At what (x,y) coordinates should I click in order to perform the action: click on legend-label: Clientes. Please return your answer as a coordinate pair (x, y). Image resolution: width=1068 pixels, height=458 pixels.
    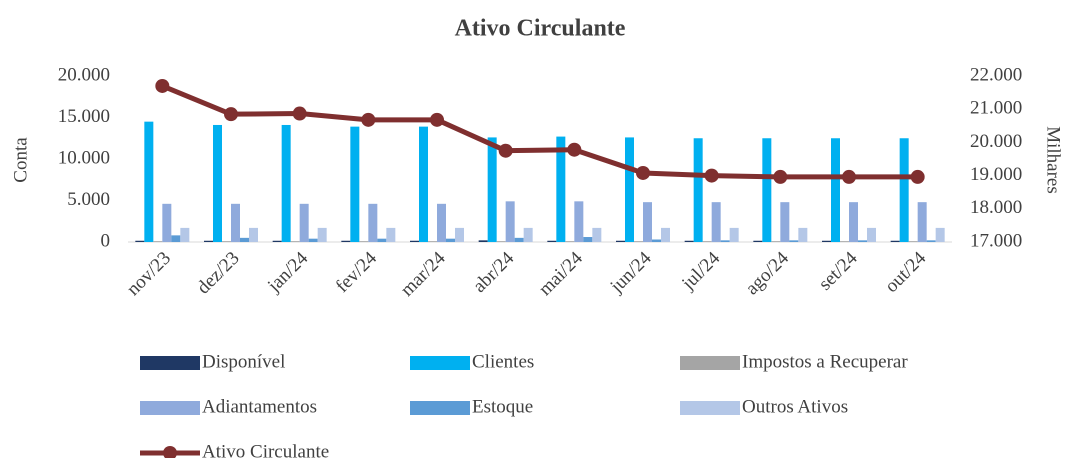
    Looking at the image, I should click on (503, 361).